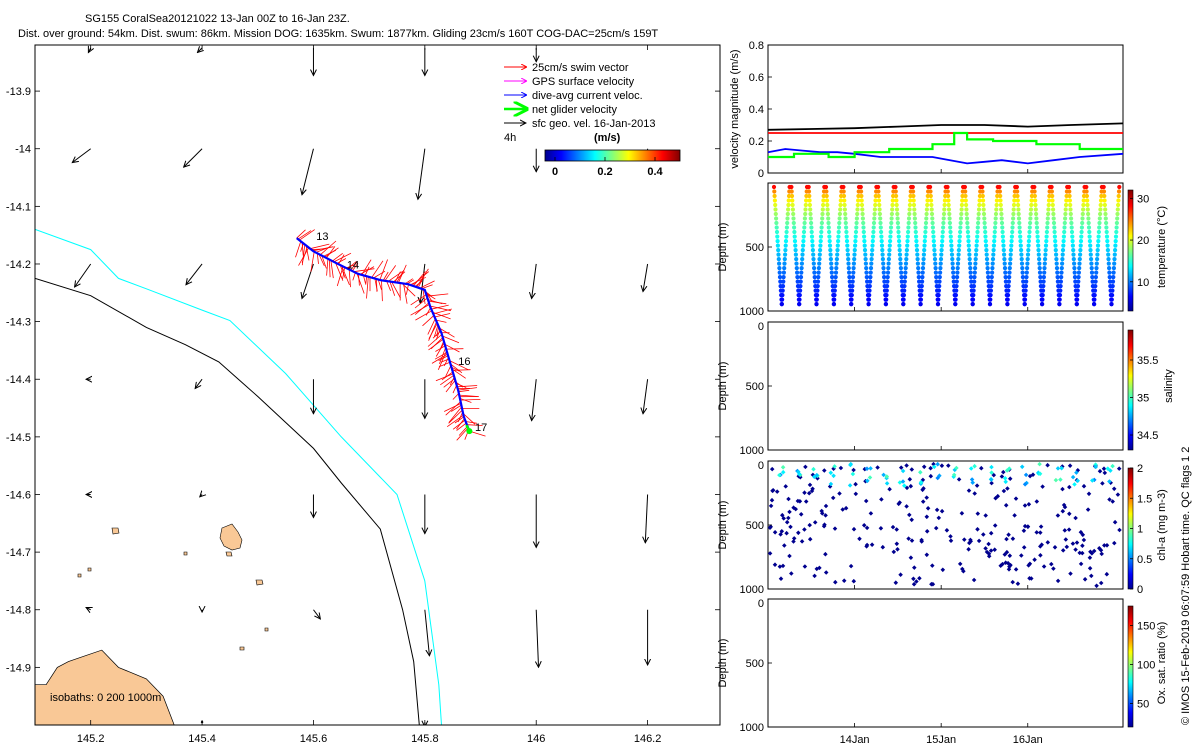 The image size is (1200, 750). What do you see at coordinates (926, 110) in the screenshot?
I see `velocity-panel: 0 0.2 0.4 0.6 0.8 velocity magnitude (m/s)` at bounding box center [926, 110].